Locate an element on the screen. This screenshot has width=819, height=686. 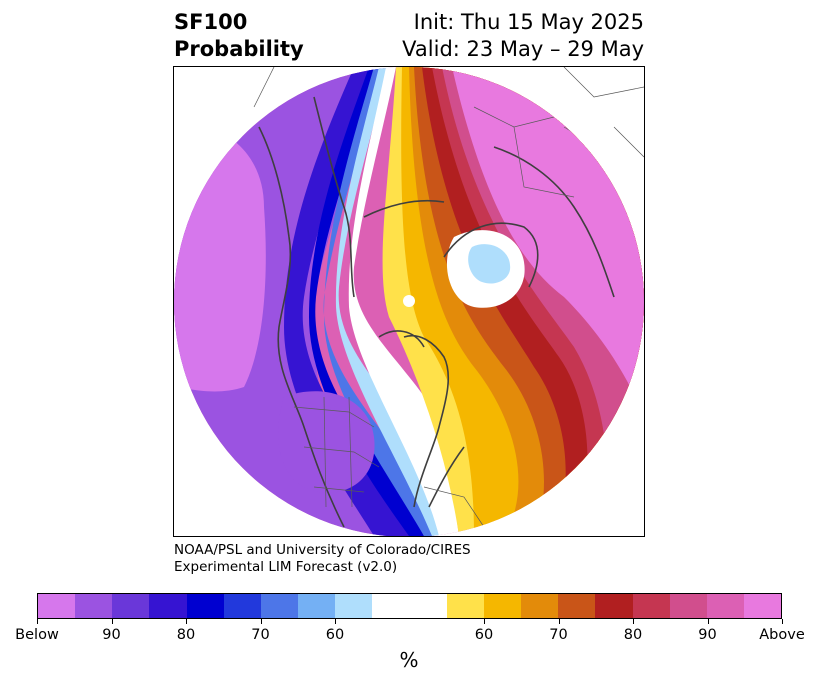
credit-line-2: Experimental LIM Forecast (v2.0) is located at coordinates (286, 567).